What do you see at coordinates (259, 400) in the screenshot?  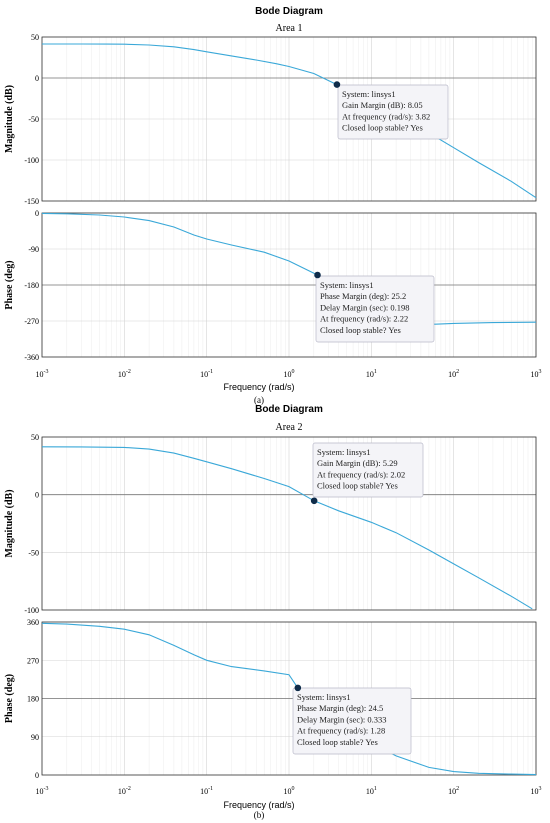 I see `figure-caption: (a)` at bounding box center [259, 400].